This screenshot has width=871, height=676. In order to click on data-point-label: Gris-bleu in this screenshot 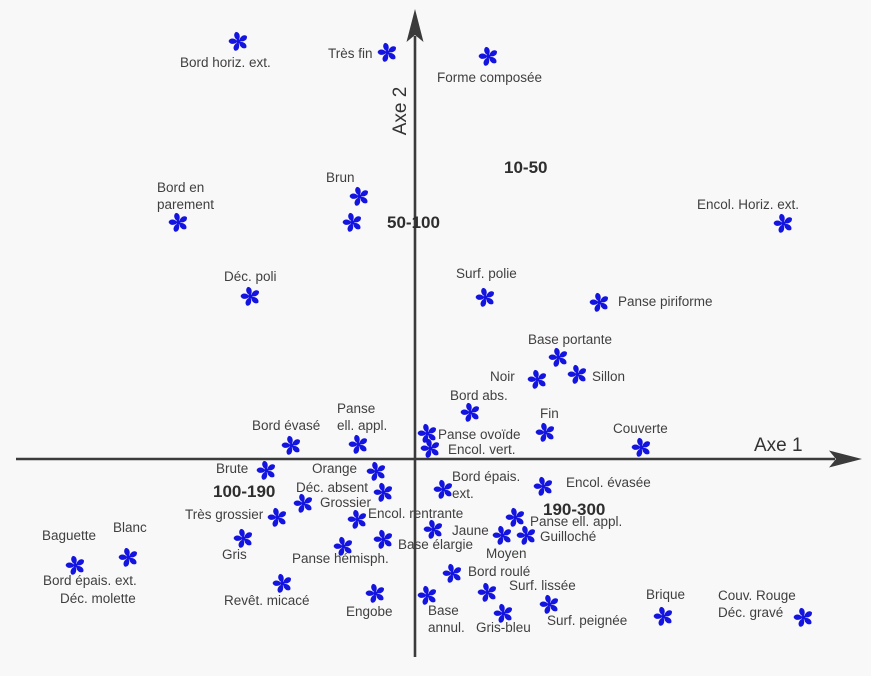, I will do `click(503, 627)`.